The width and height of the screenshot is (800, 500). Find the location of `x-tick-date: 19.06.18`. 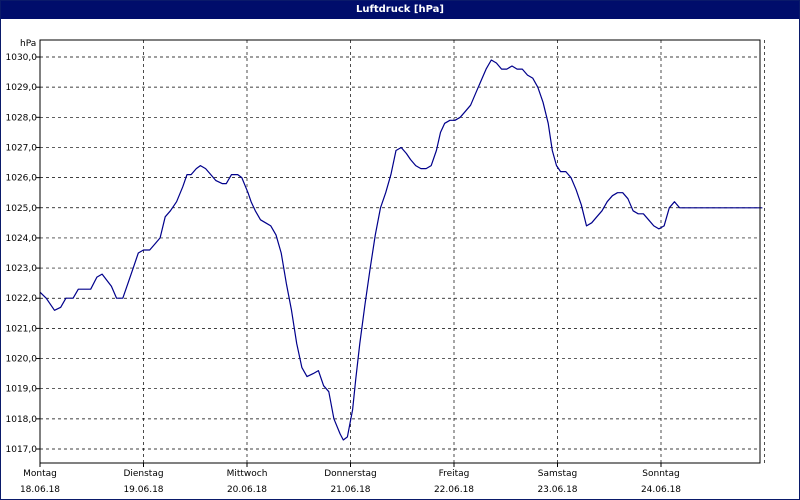

x-tick-date: 19.06.18 is located at coordinates (143, 490).